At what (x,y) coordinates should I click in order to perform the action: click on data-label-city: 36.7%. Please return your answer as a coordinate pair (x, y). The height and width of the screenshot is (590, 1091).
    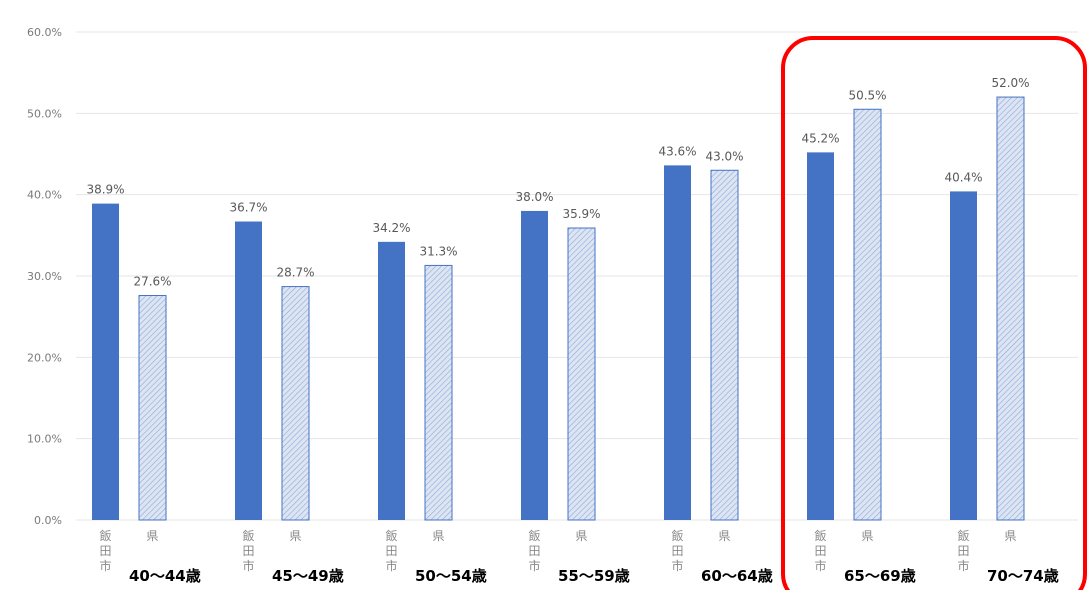
    Looking at the image, I should click on (248, 208).